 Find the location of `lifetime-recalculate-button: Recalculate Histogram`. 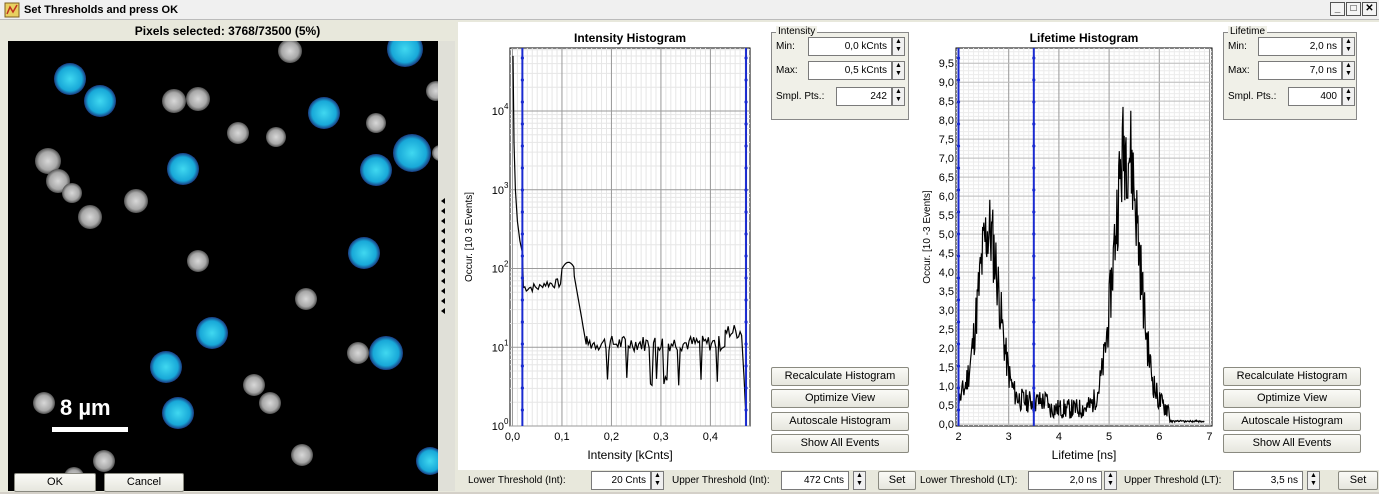

lifetime-recalculate-button: Recalculate Histogram is located at coordinates (1292, 376).